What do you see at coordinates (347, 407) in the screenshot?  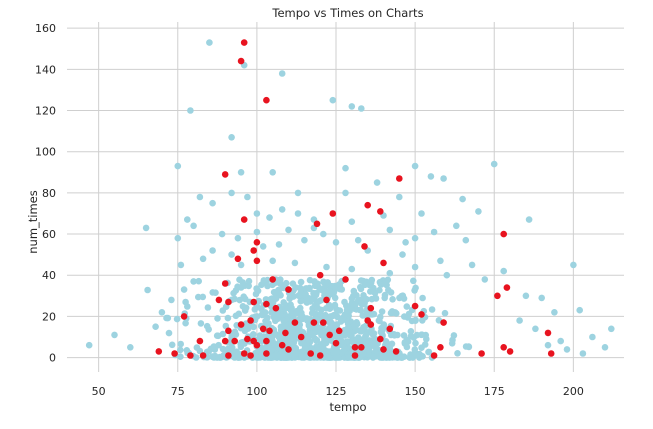 I see `x-axis-label: tempo` at bounding box center [347, 407].